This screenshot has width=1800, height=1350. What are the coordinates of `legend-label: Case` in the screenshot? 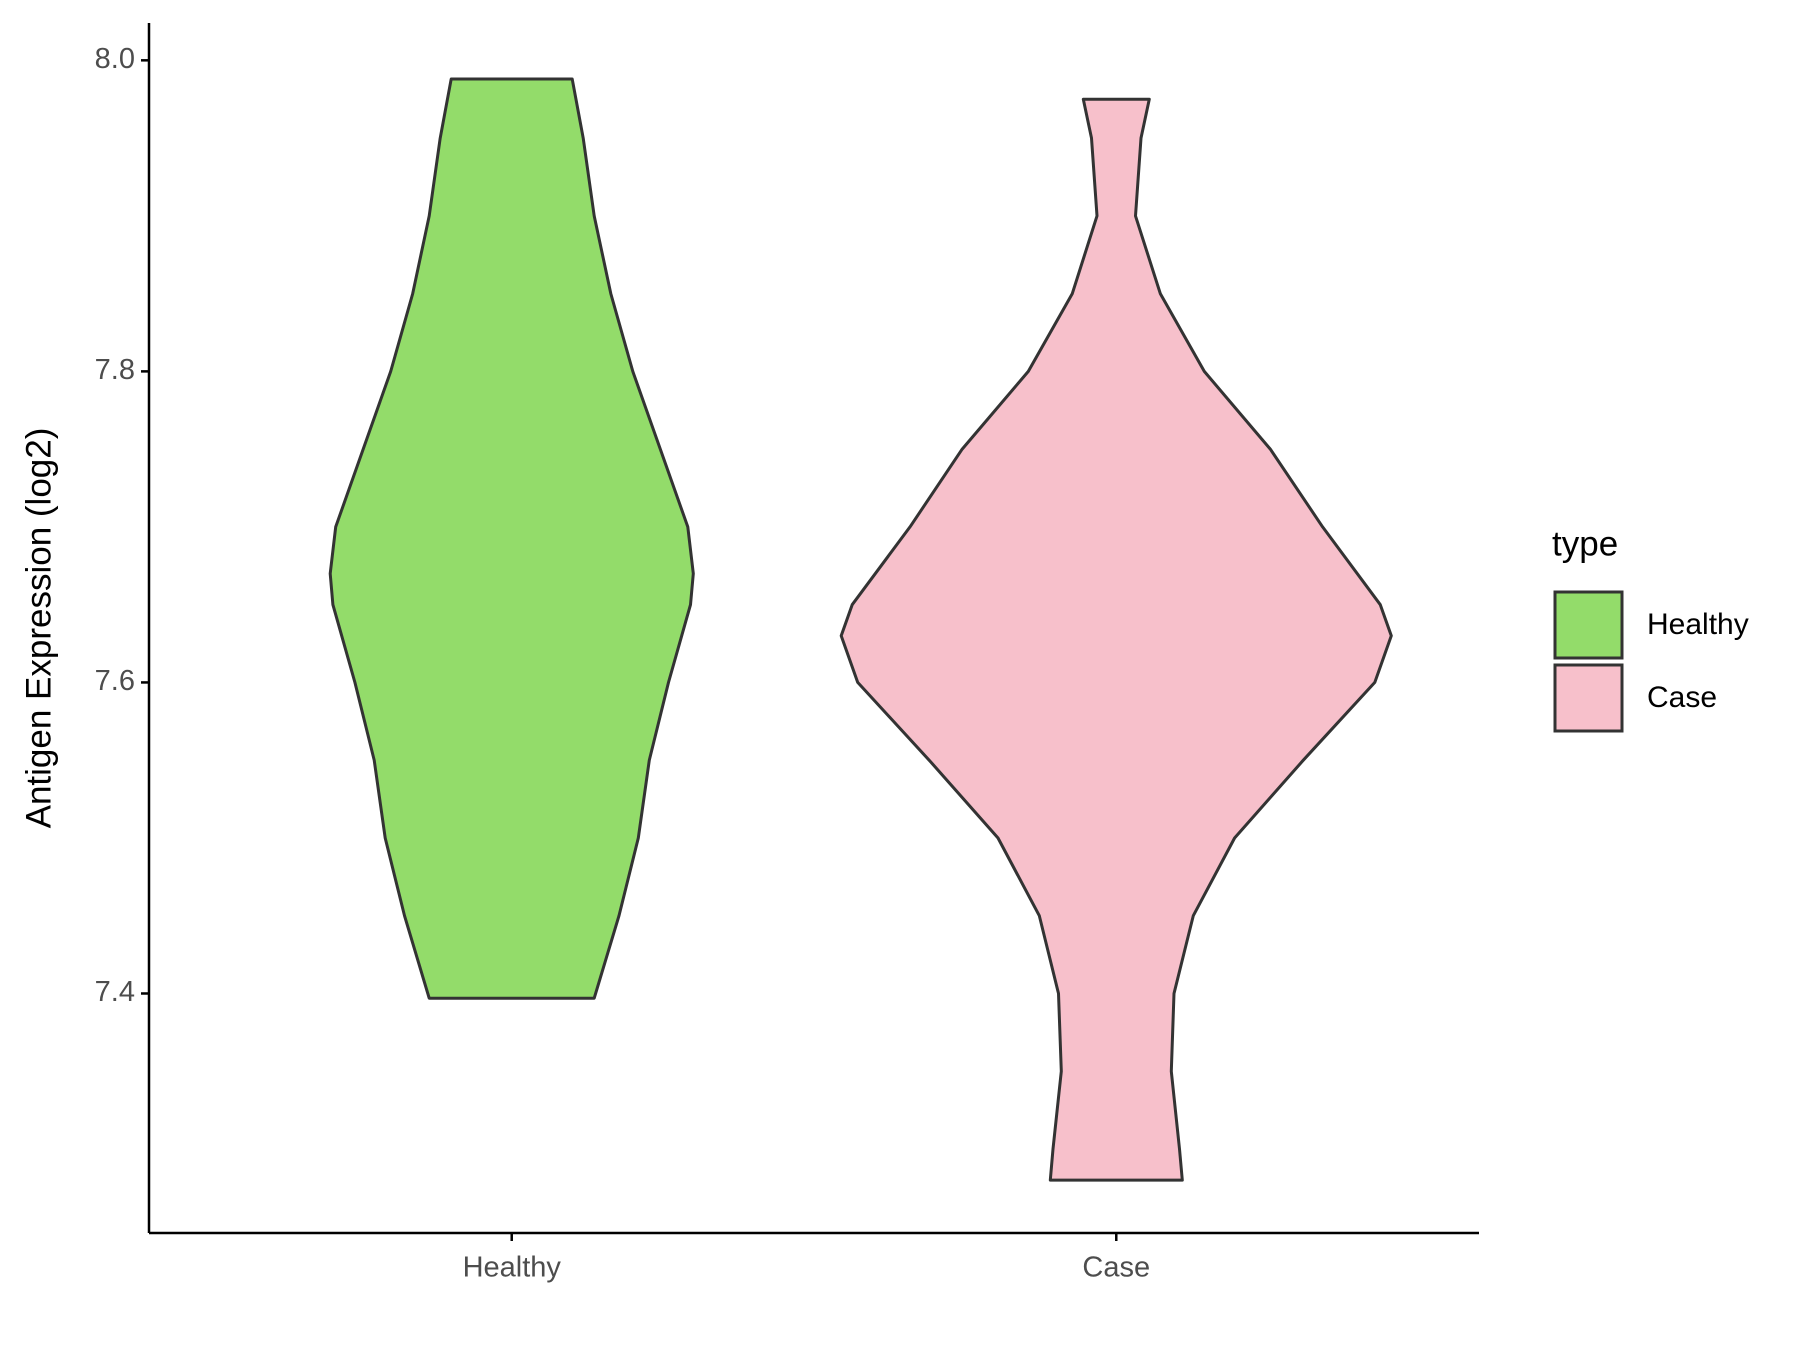 It's located at (1682, 697).